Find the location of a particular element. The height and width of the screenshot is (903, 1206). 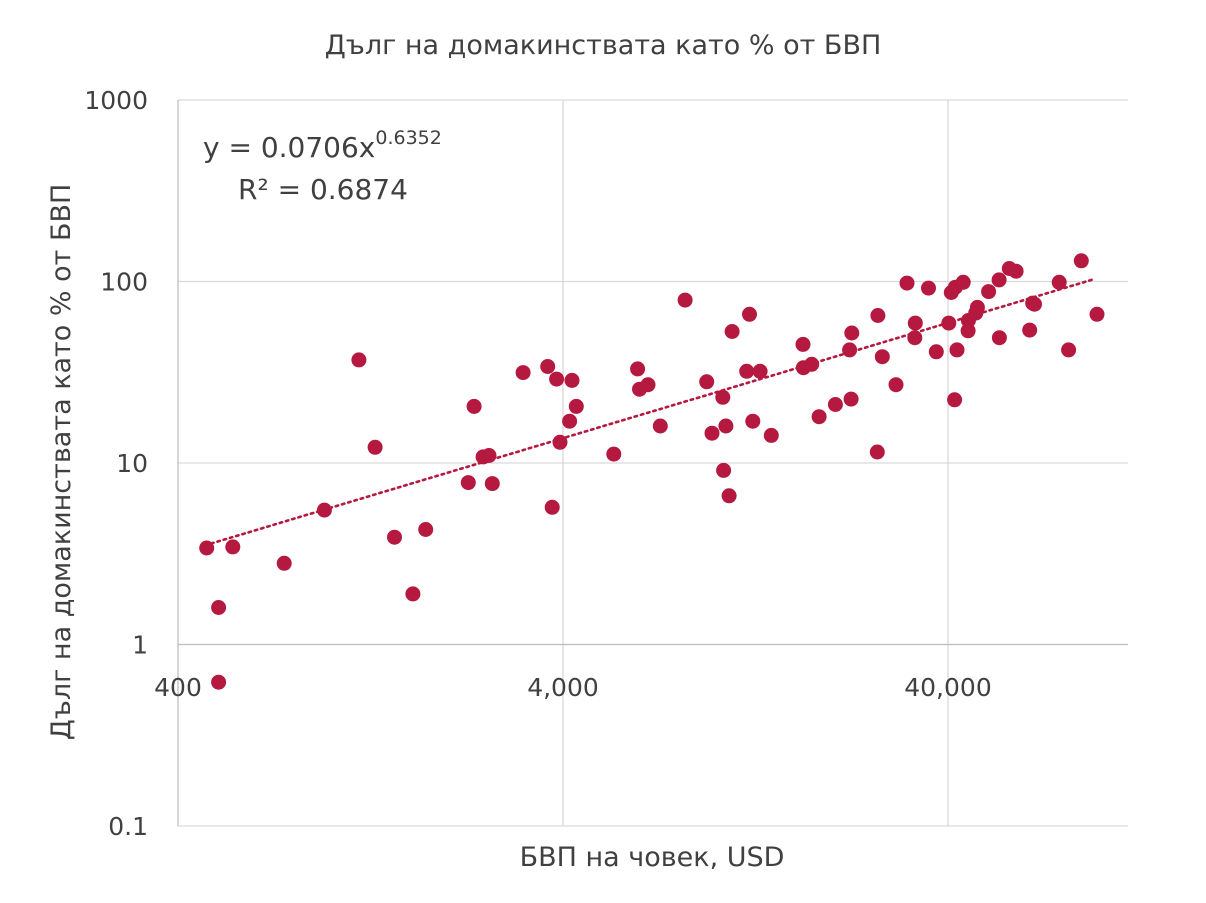

x-axis-label: БВП на човек, USD is located at coordinates (652, 857).